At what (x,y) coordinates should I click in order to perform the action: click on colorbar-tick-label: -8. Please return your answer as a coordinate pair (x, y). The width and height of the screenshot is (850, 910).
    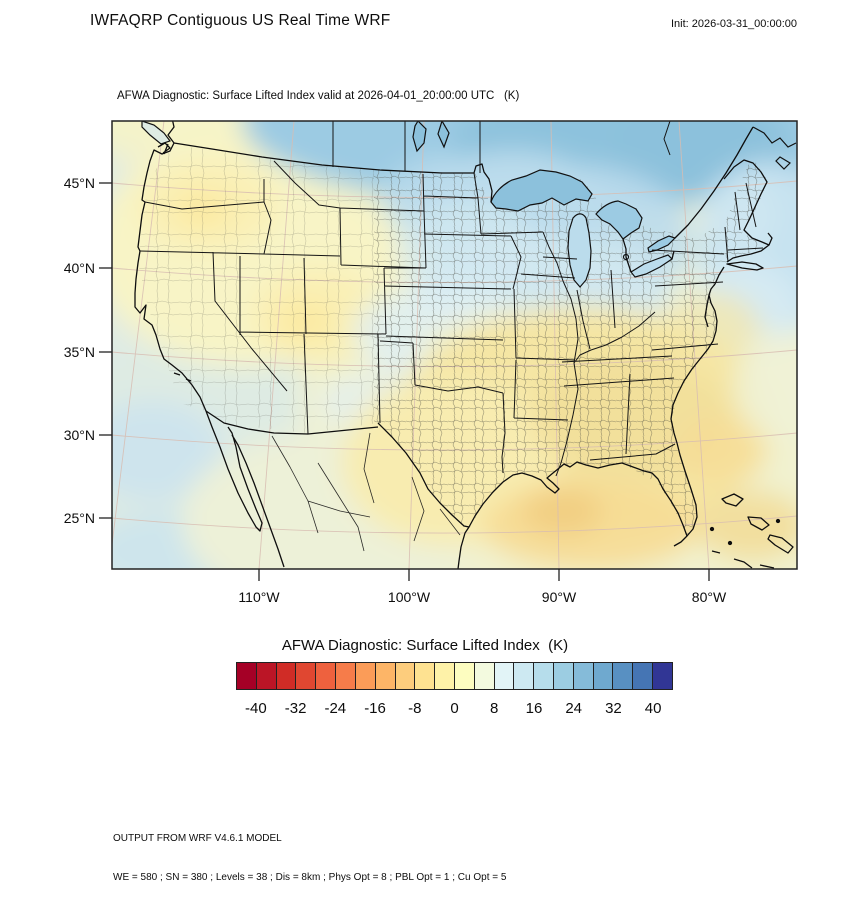
    Looking at the image, I should click on (415, 708).